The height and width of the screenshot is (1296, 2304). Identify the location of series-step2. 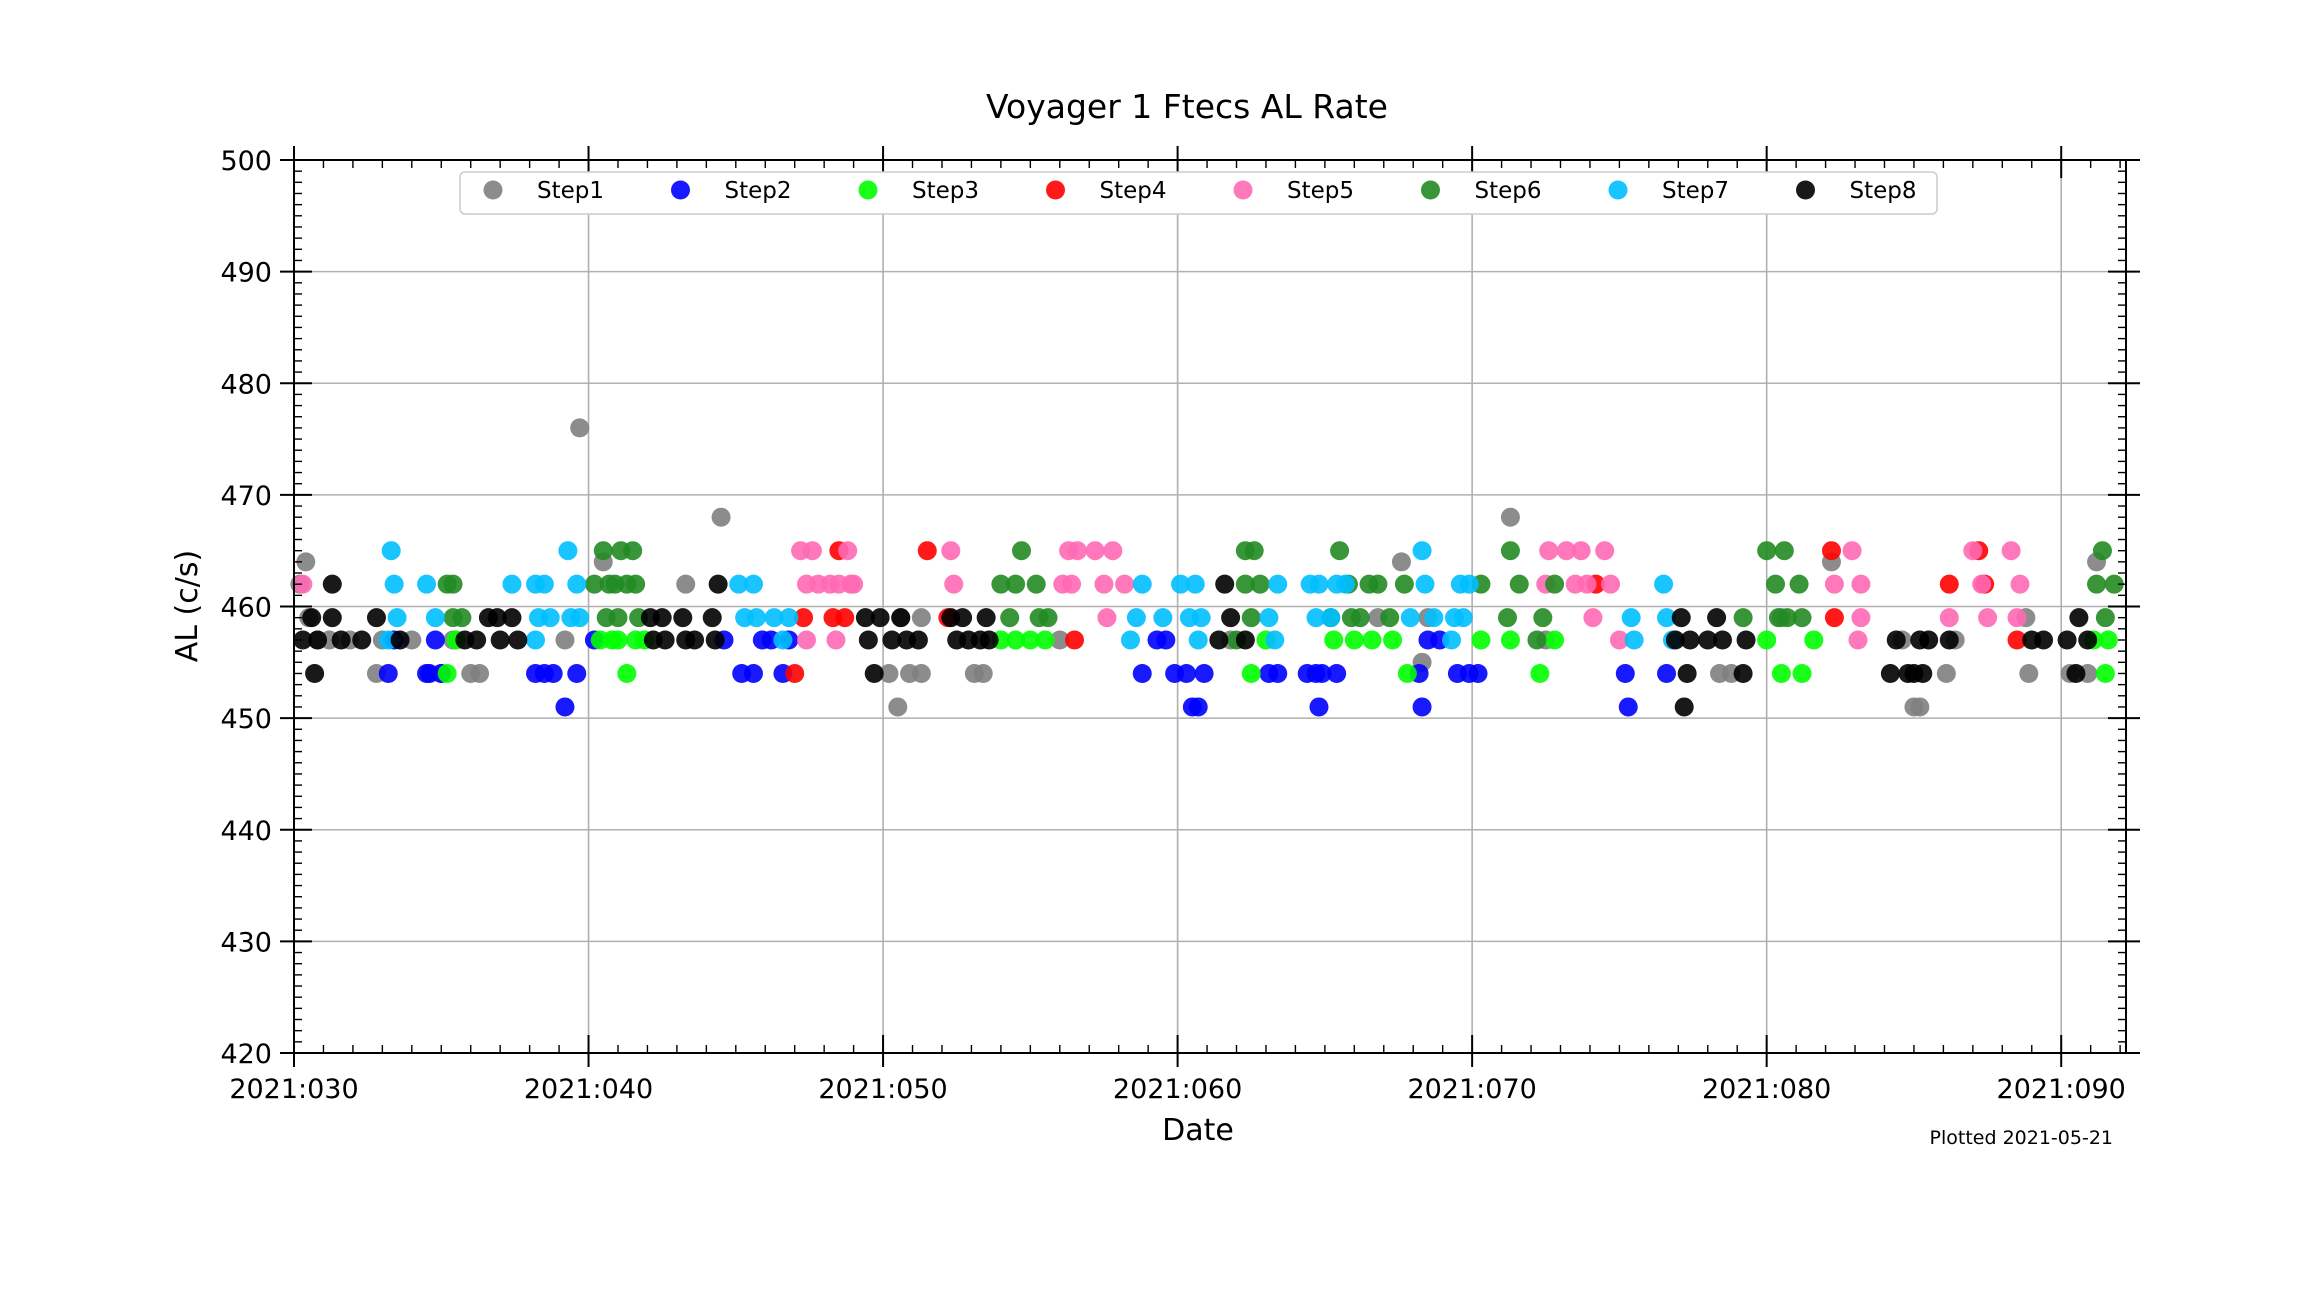
(1027, 673).